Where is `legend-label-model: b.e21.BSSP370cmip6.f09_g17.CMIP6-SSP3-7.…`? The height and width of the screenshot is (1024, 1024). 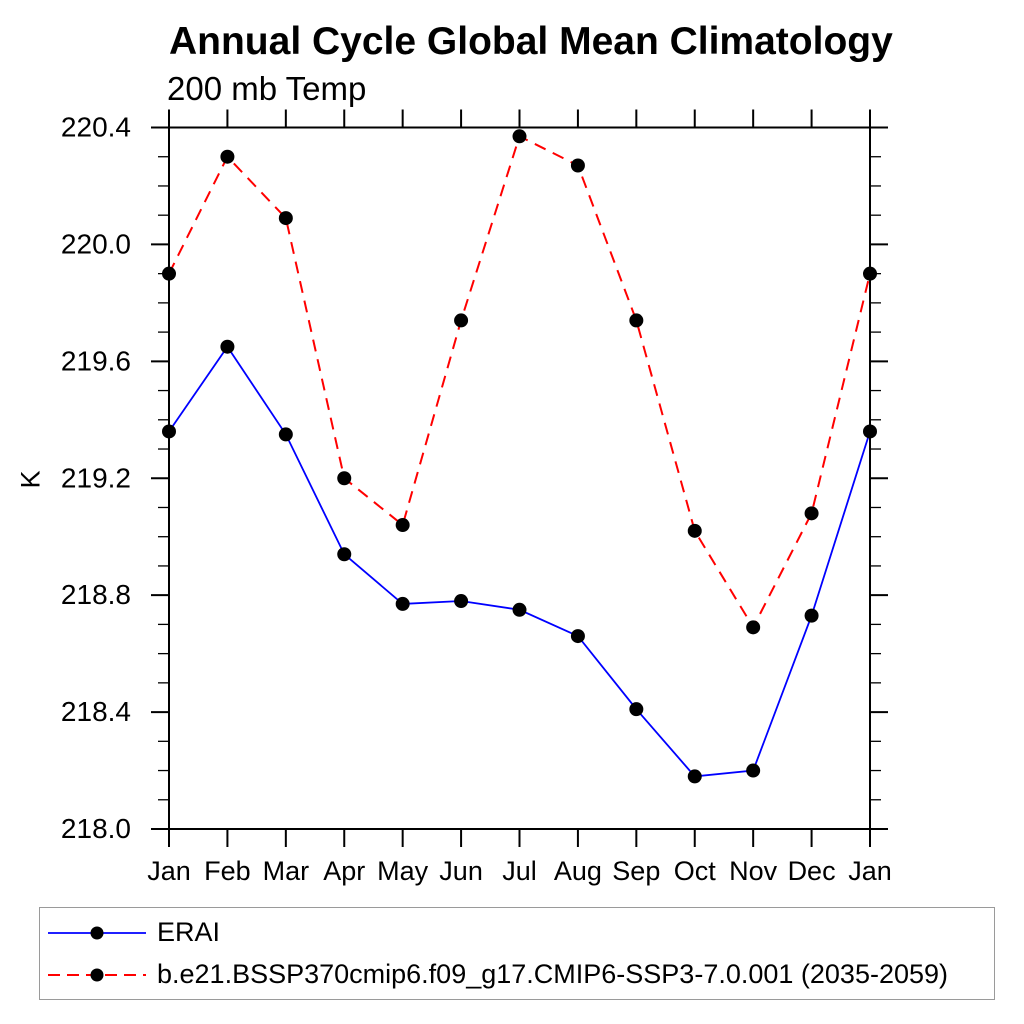
legend-label-model: b.e21.BSSP370cmip6.f09_g17.CMIP6-SSP3-7.… is located at coordinates (553, 974).